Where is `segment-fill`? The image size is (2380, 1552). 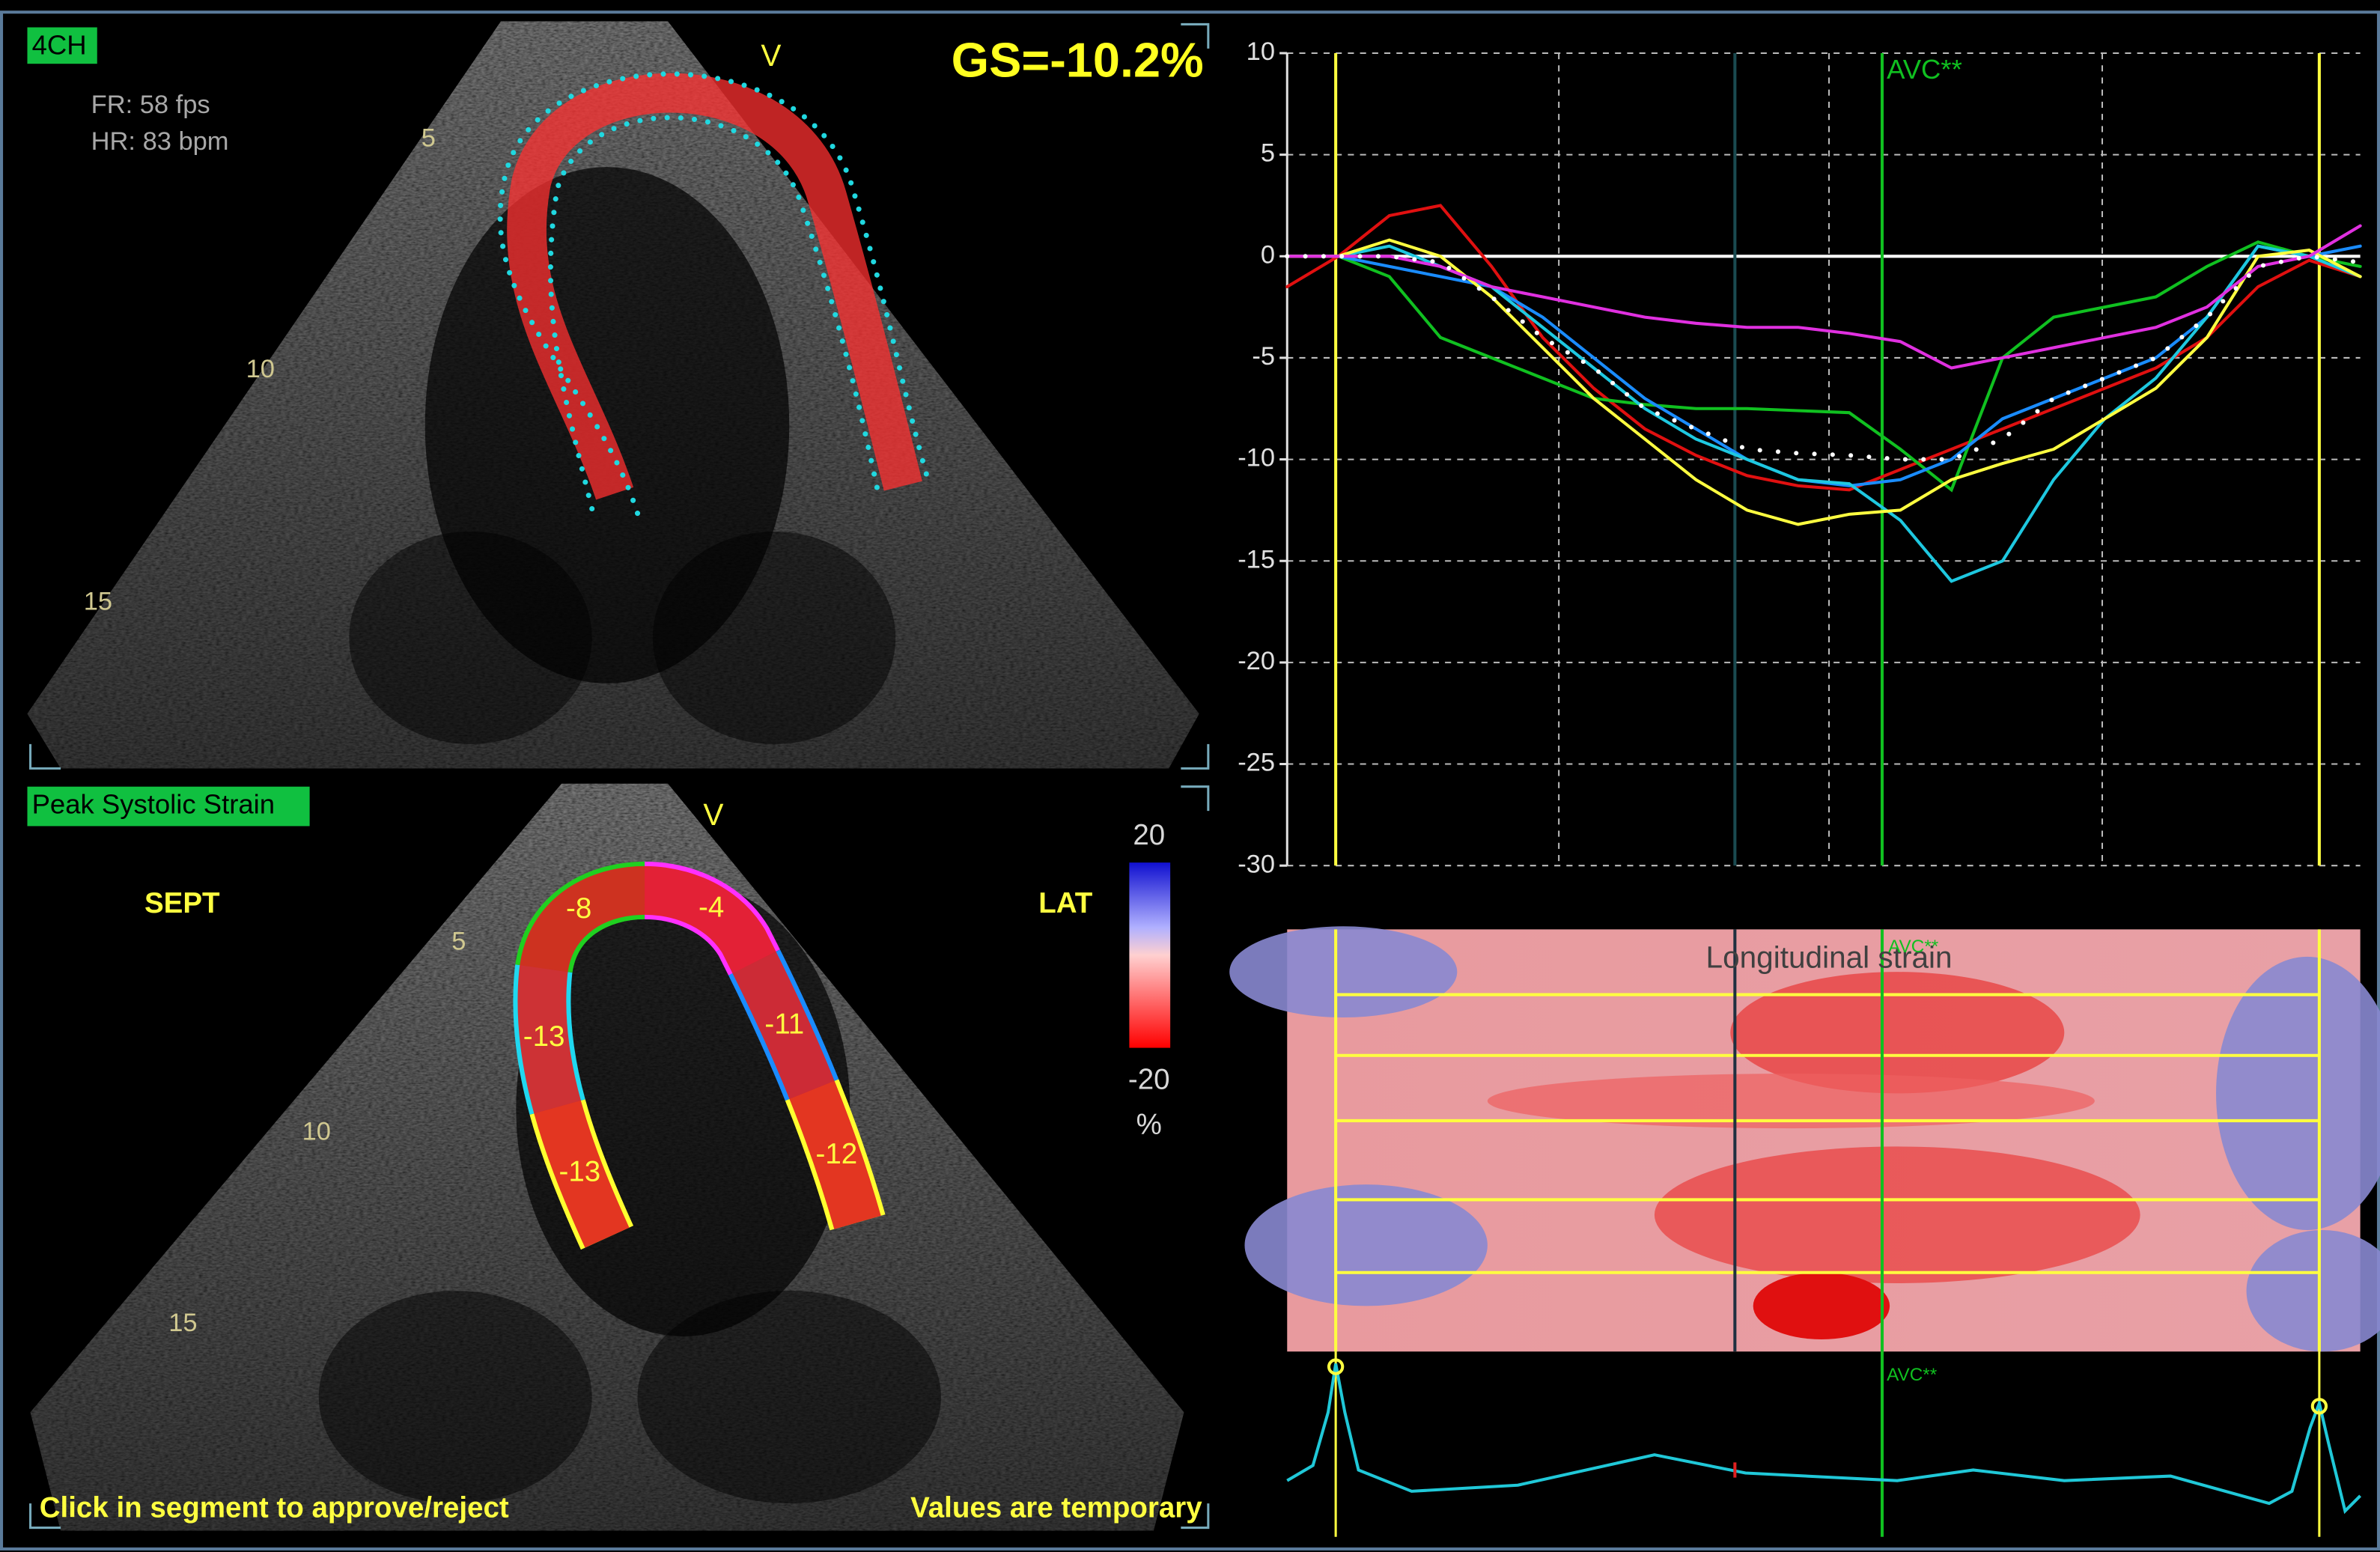 segment-fill is located at coordinates (699, 1056).